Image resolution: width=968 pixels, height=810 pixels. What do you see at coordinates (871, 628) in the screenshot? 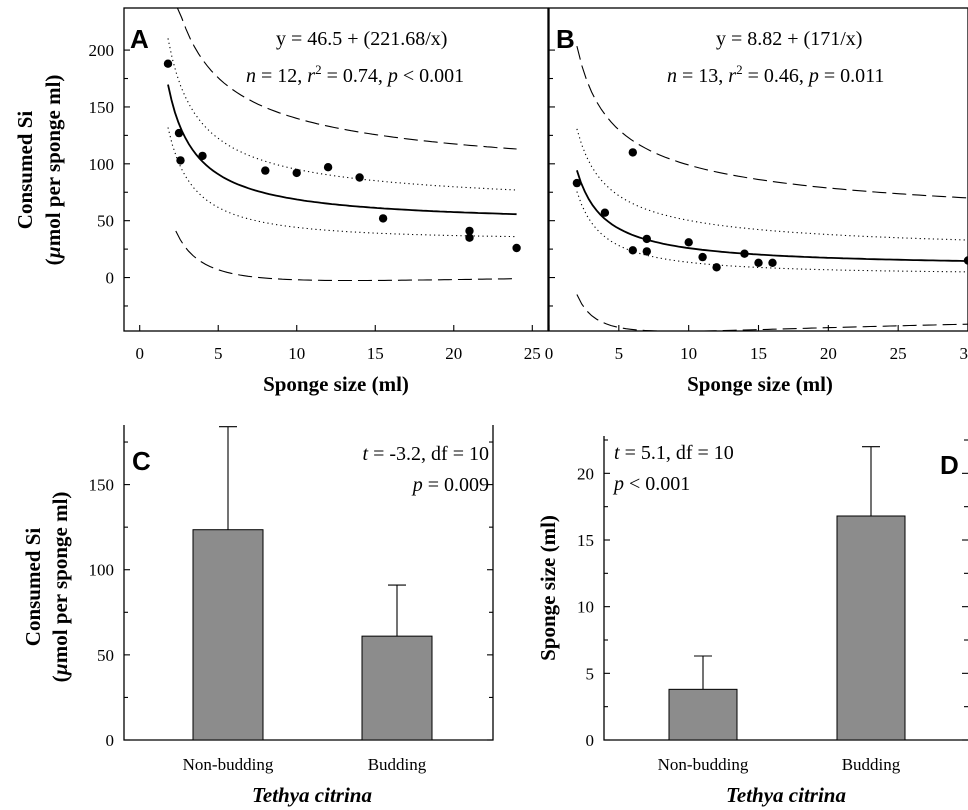
I see `panel-d-bar` at bounding box center [871, 628].